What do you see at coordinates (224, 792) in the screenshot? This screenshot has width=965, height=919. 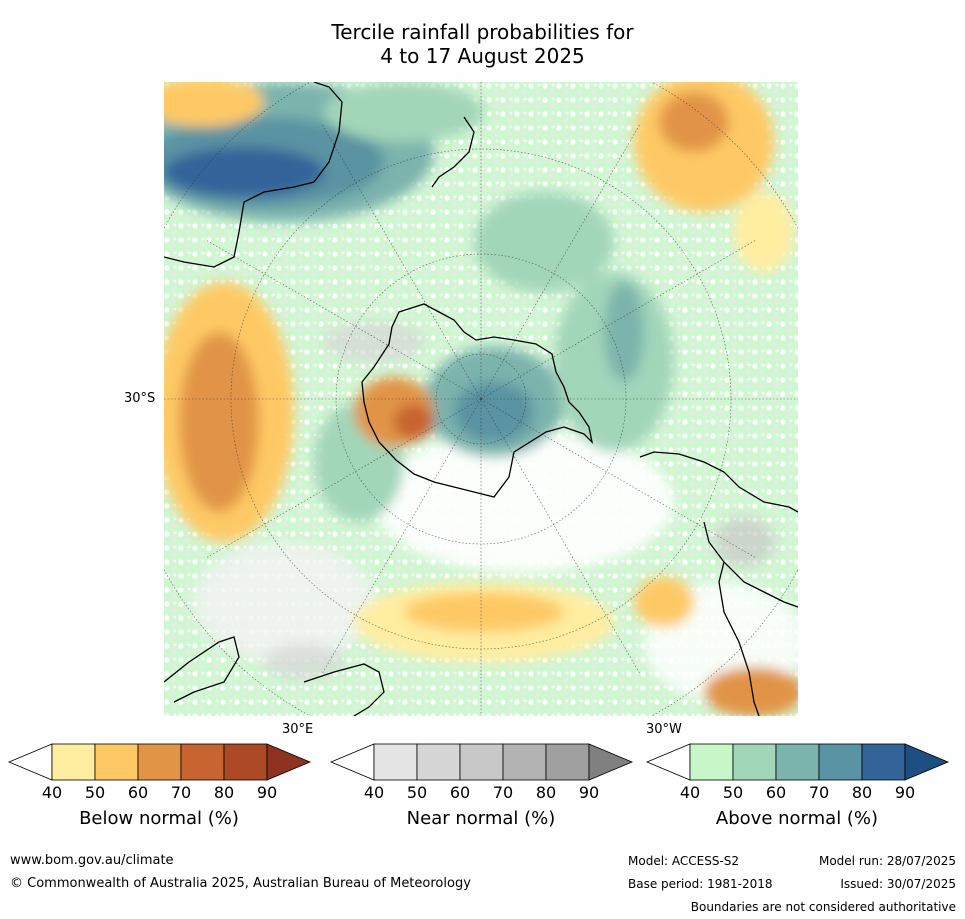 I see `colorbar-below-tick: 80` at bounding box center [224, 792].